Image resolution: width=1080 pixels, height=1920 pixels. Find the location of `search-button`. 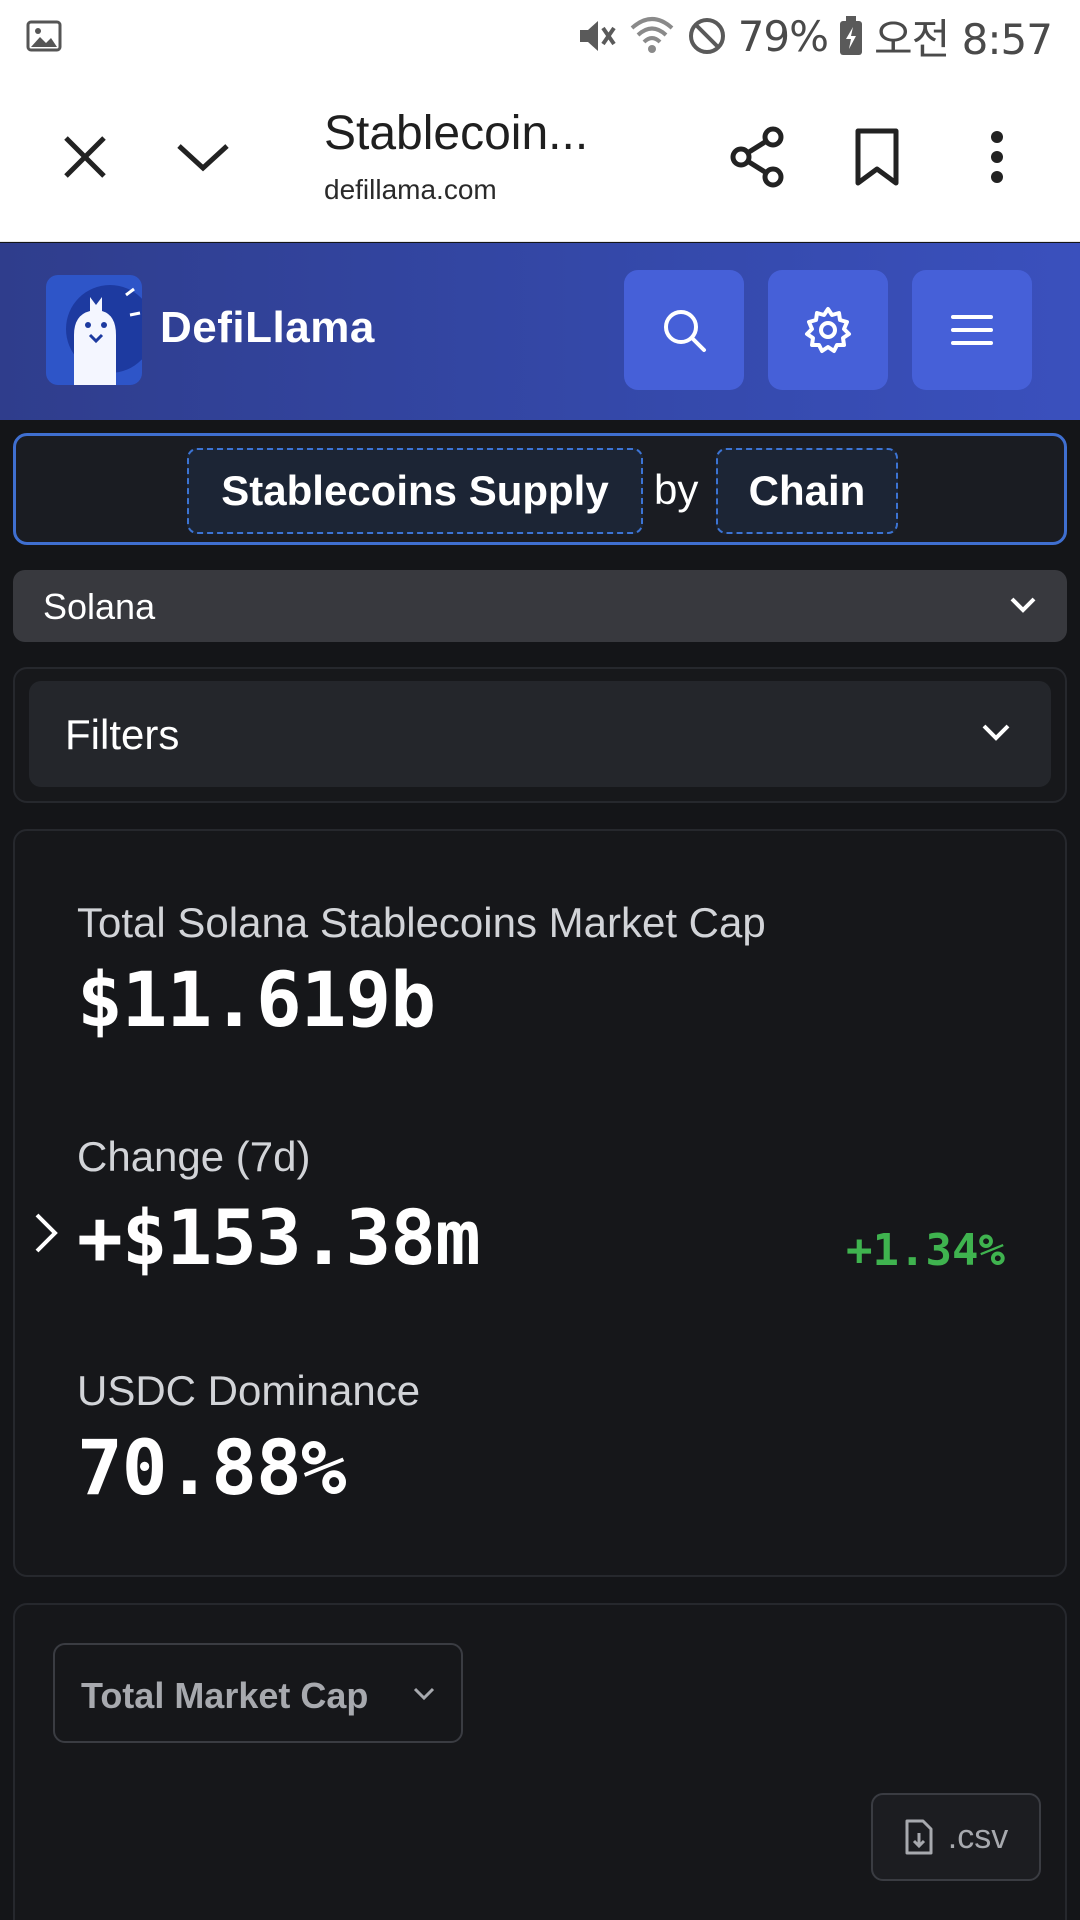

search-button is located at coordinates (684, 330).